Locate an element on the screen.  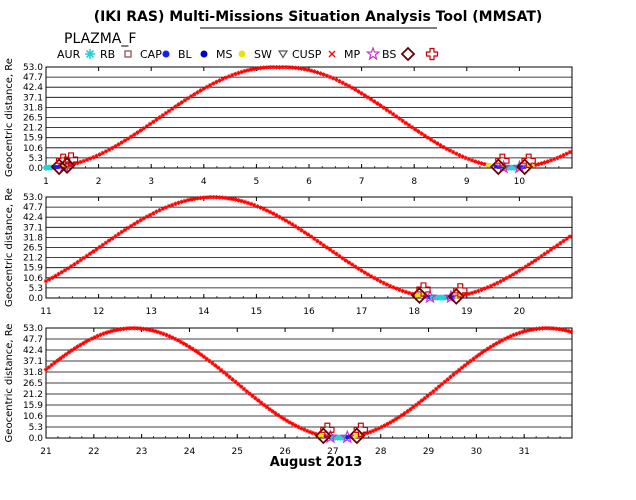
x-tick-label: 26 is located at coordinates (285, 452).